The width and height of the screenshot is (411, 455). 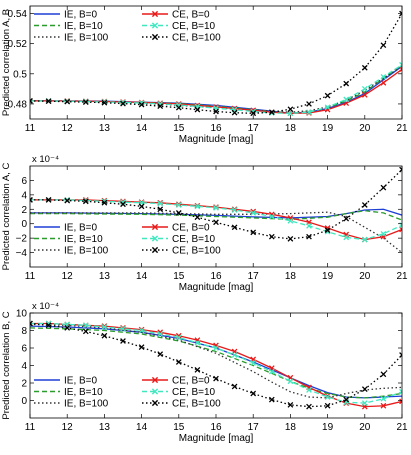 I want to click on x-tick-label: 20, so click(x=365, y=427).